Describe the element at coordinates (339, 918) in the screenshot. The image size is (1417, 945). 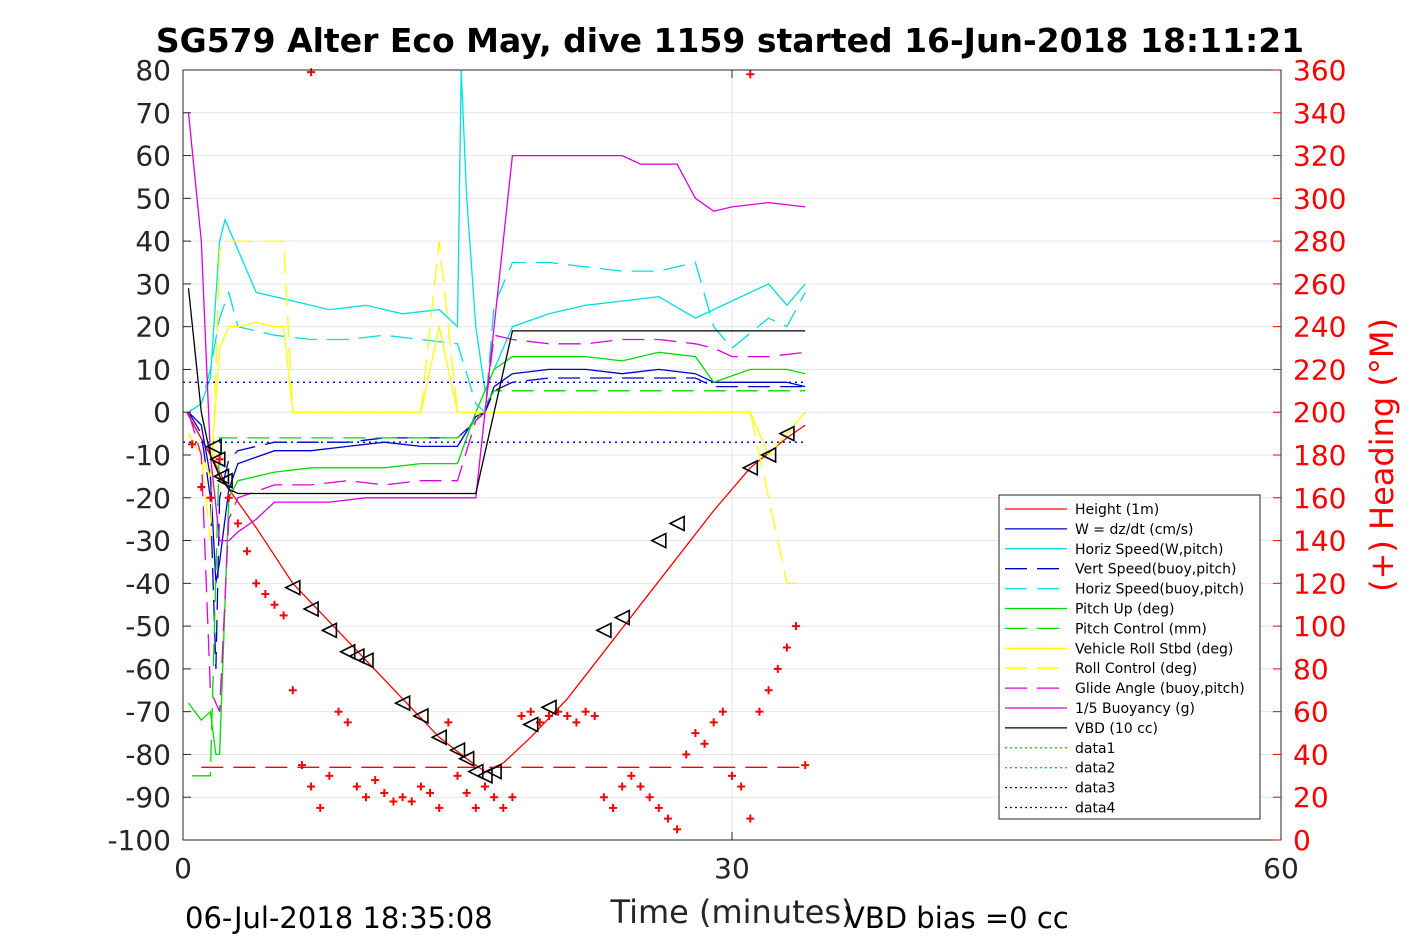
I see `footer-timestamp: 06-Jul-2018 18:35:08` at that location.